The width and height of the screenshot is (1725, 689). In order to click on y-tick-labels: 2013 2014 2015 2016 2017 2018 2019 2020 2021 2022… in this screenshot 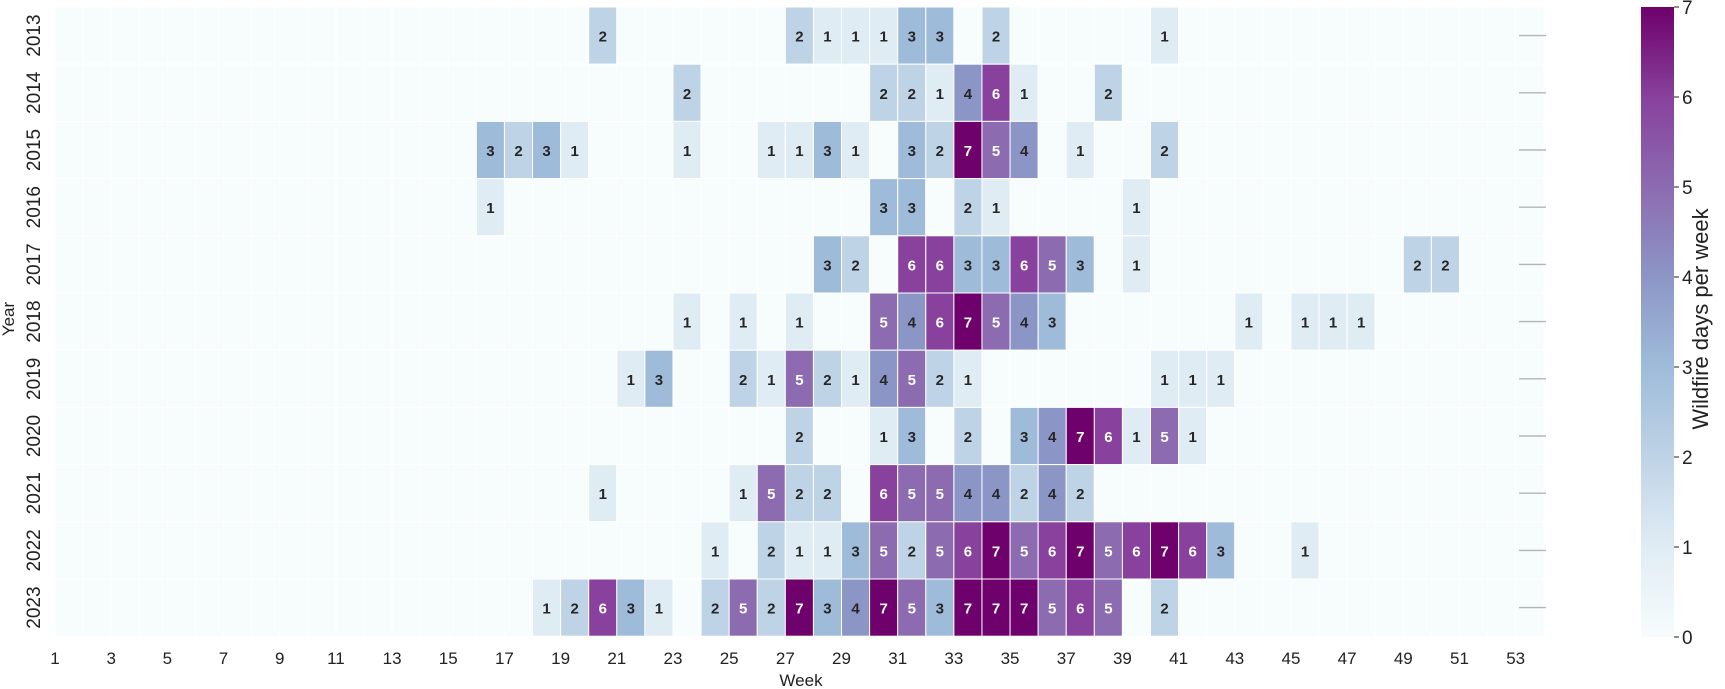, I will do `click(34, 321)`.